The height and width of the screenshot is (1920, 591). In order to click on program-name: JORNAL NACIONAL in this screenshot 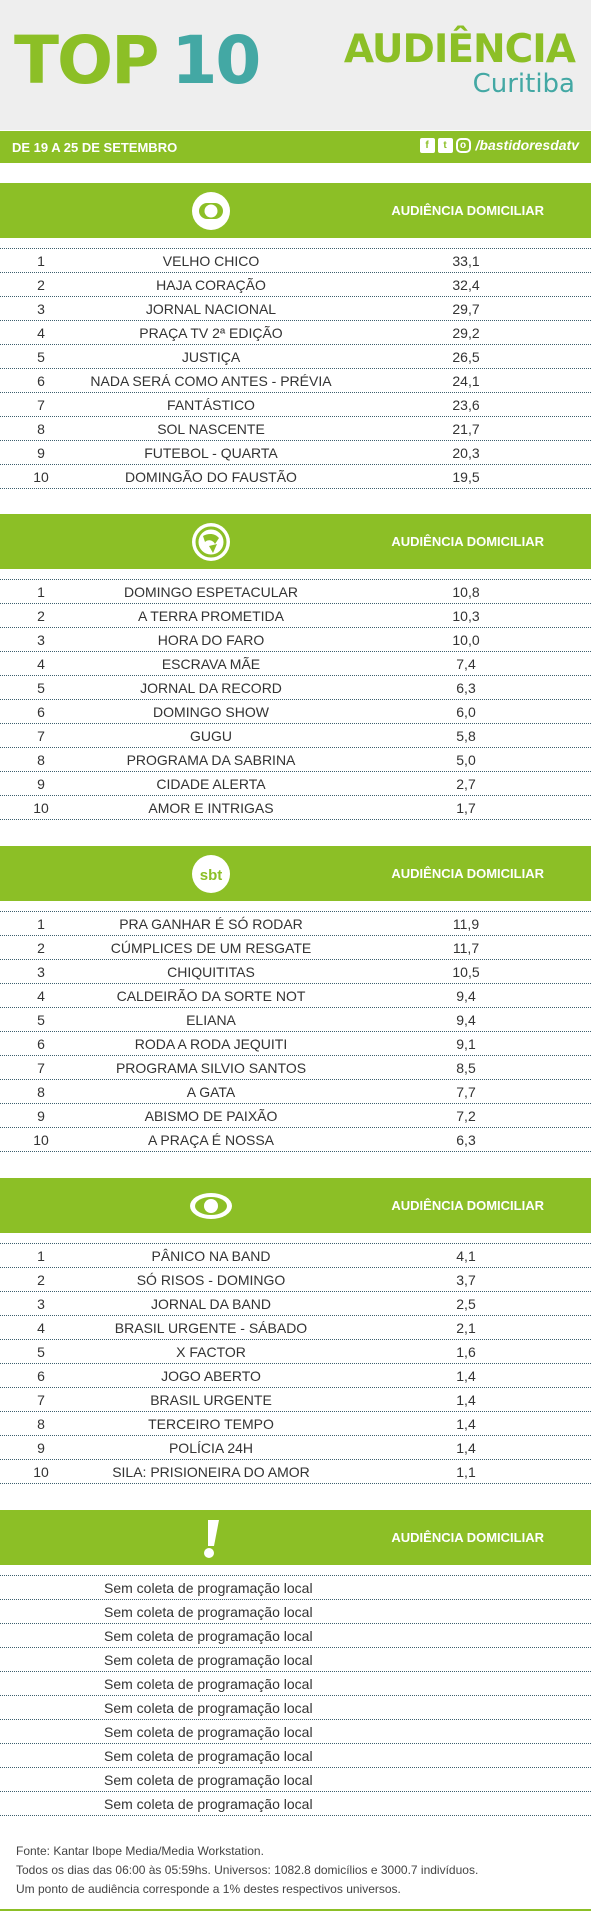, I will do `click(211, 309)`.